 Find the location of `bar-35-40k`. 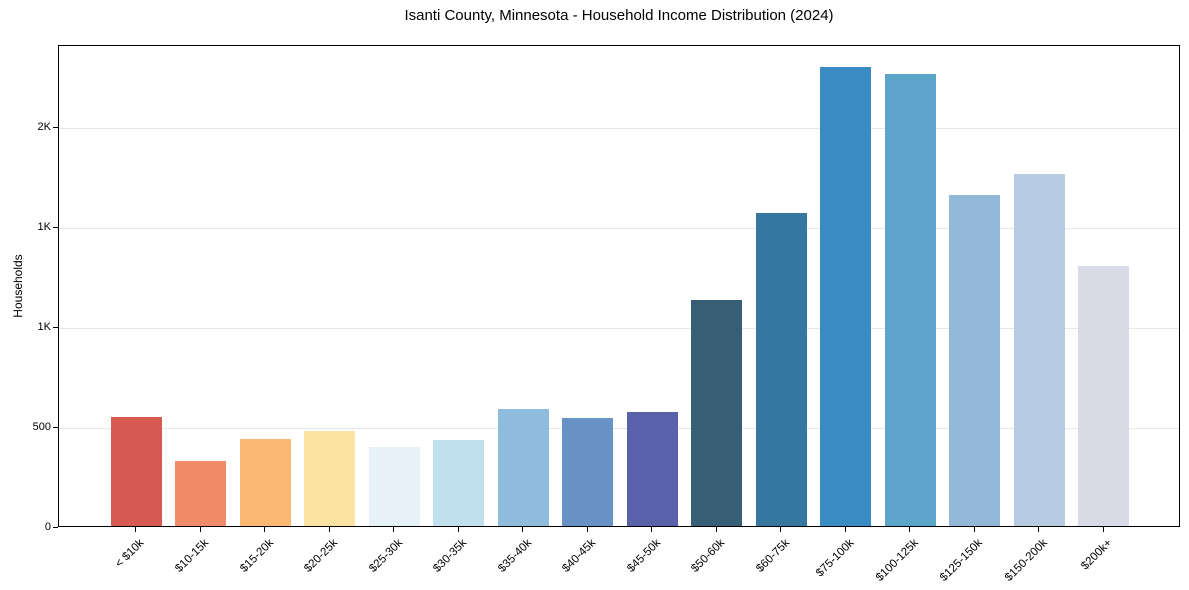

bar-35-40k is located at coordinates (523, 467).